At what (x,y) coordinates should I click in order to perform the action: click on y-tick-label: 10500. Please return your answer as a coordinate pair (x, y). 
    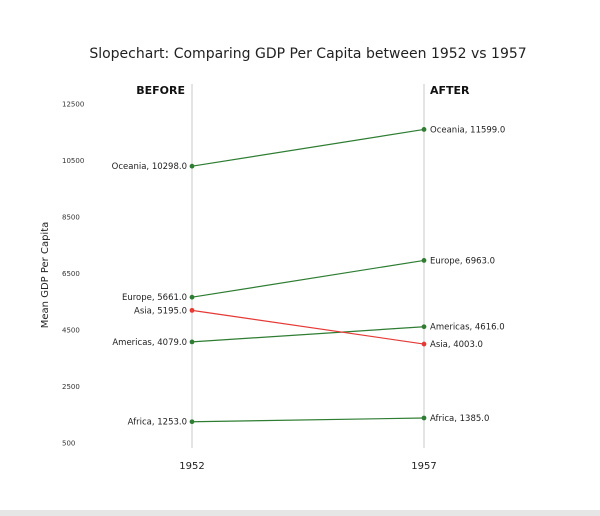
    Looking at the image, I should click on (73, 161).